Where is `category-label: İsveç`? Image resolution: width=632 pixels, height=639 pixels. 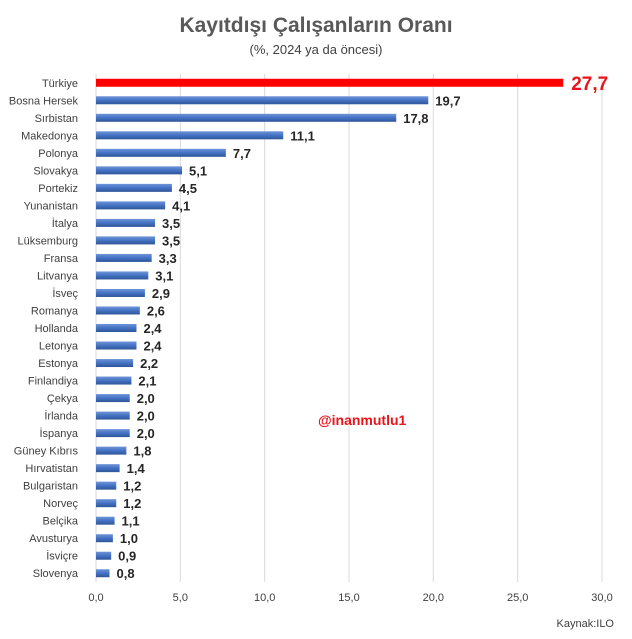
category-label: İsveç is located at coordinates (65, 293).